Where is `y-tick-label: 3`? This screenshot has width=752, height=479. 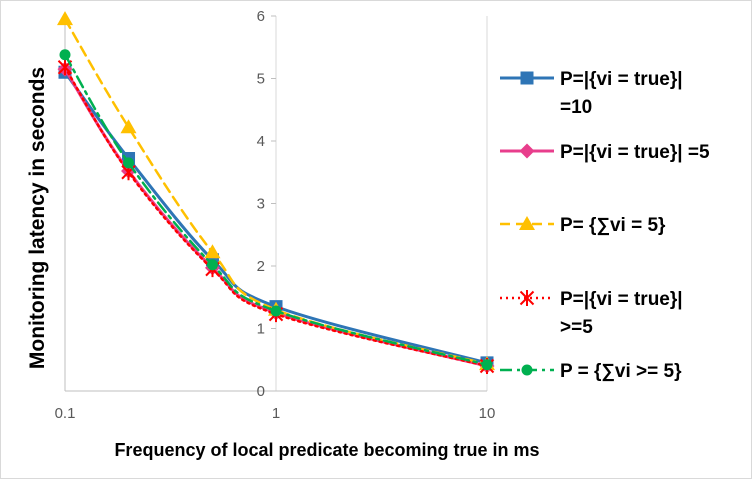
y-tick-label: 3 is located at coordinates (261, 204).